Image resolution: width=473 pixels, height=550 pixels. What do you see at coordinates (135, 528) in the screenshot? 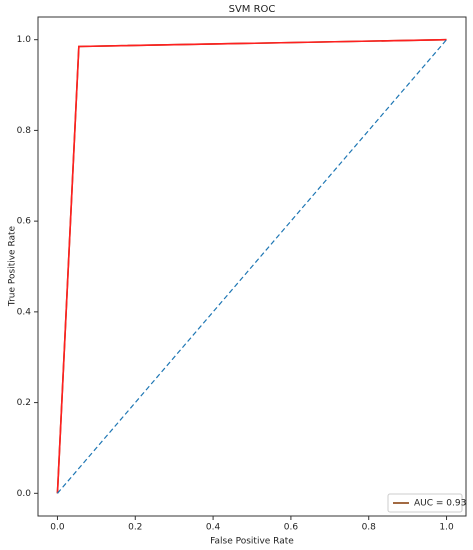
I see `x-tick-label: 0.2` at bounding box center [135, 528].